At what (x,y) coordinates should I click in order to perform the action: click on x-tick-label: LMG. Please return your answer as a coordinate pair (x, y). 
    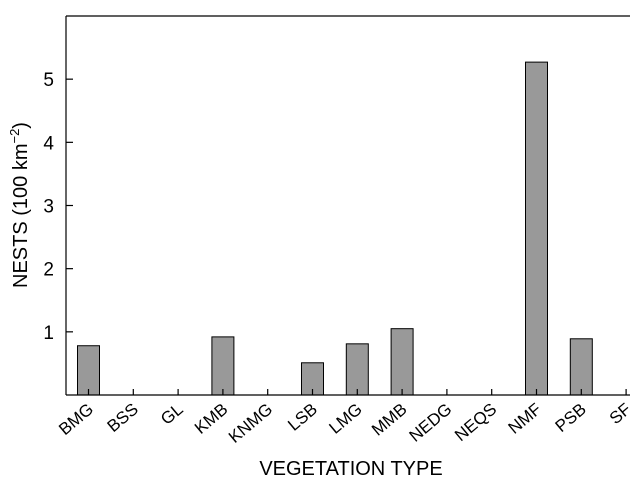
    Looking at the image, I should click on (345, 419).